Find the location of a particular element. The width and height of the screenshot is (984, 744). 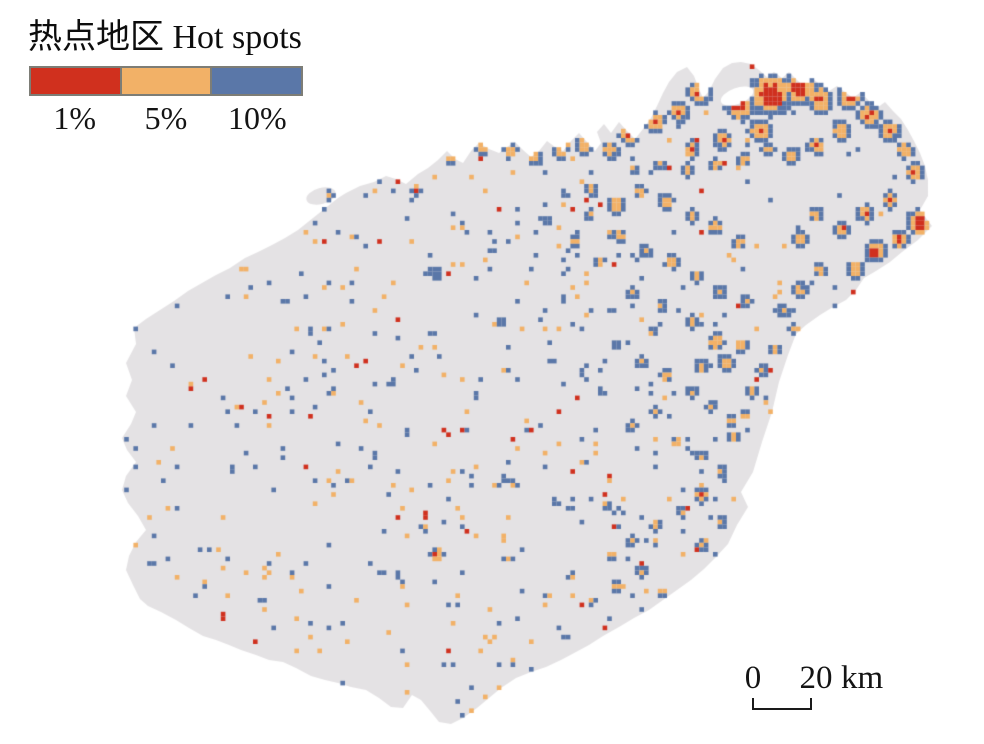

legend-swatch-5% is located at coordinates (165, 81).